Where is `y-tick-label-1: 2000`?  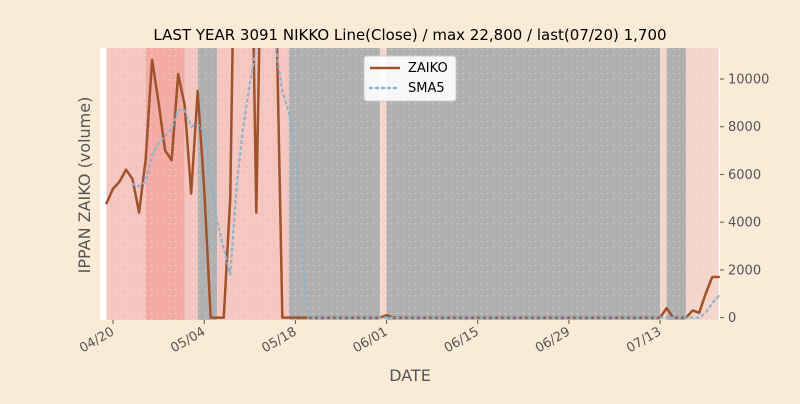 y-tick-label-1: 2000 is located at coordinates (744, 270).